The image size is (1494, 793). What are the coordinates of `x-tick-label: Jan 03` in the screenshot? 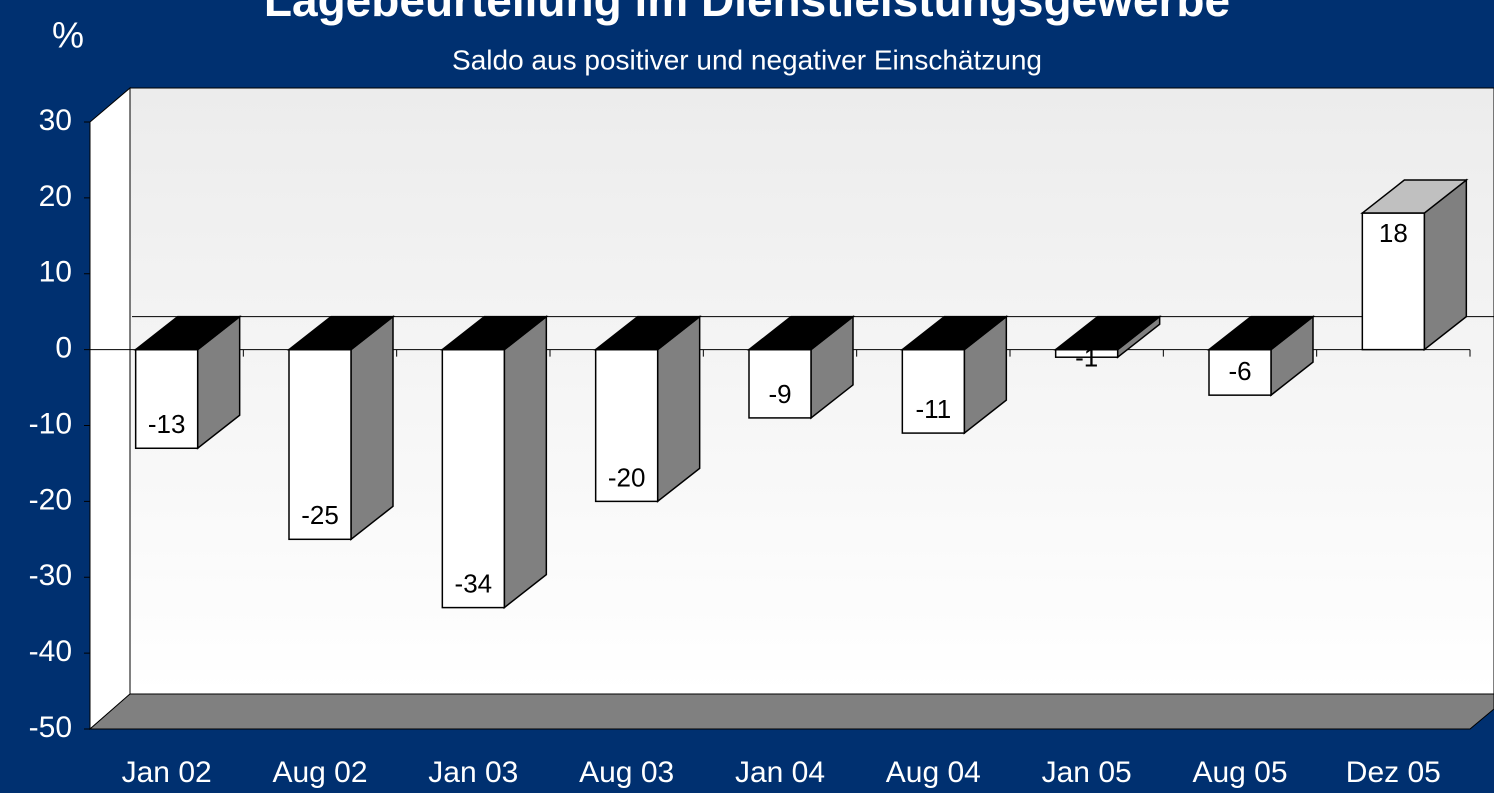 It's located at (473, 772).